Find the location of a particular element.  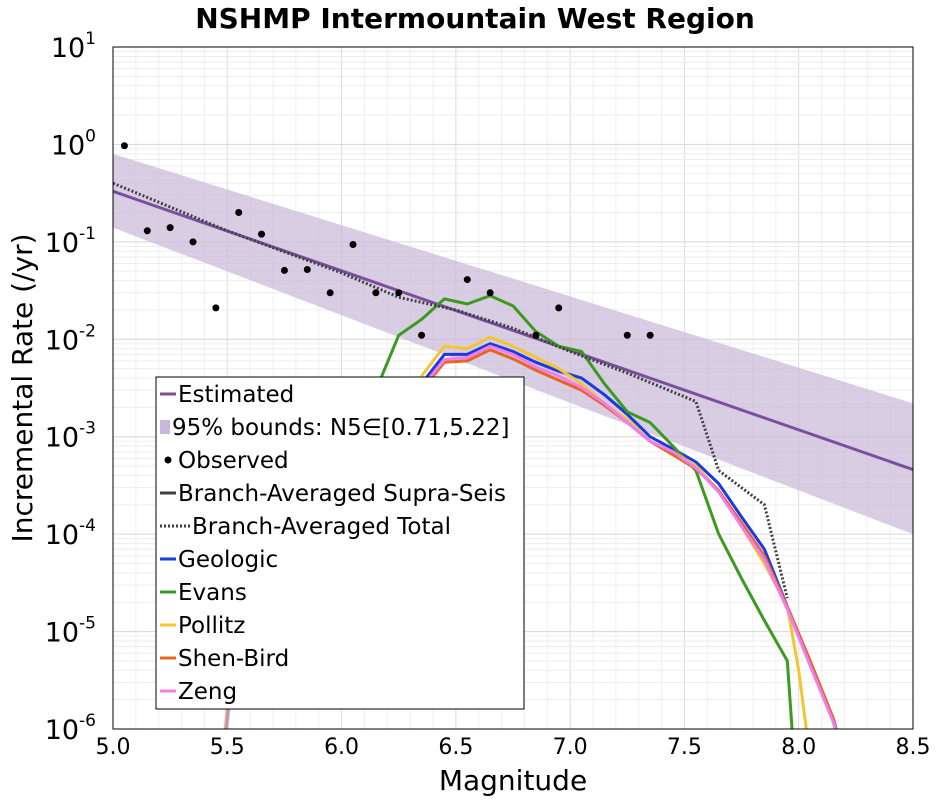

y-tick-label: 10⁻³ is located at coordinates (70, 436).